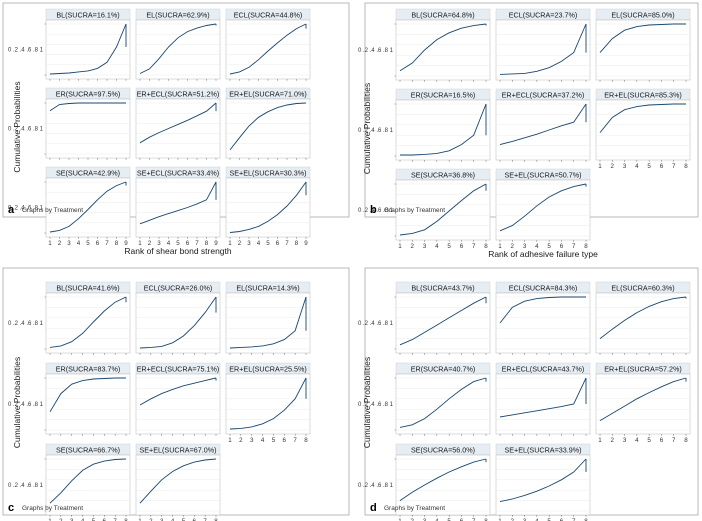 The height and width of the screenshot is (521, 702). I want to click on panel: ER(SUCRA=83.7%) 0 .2 .4 .6 .8 1, so click(69, 399).